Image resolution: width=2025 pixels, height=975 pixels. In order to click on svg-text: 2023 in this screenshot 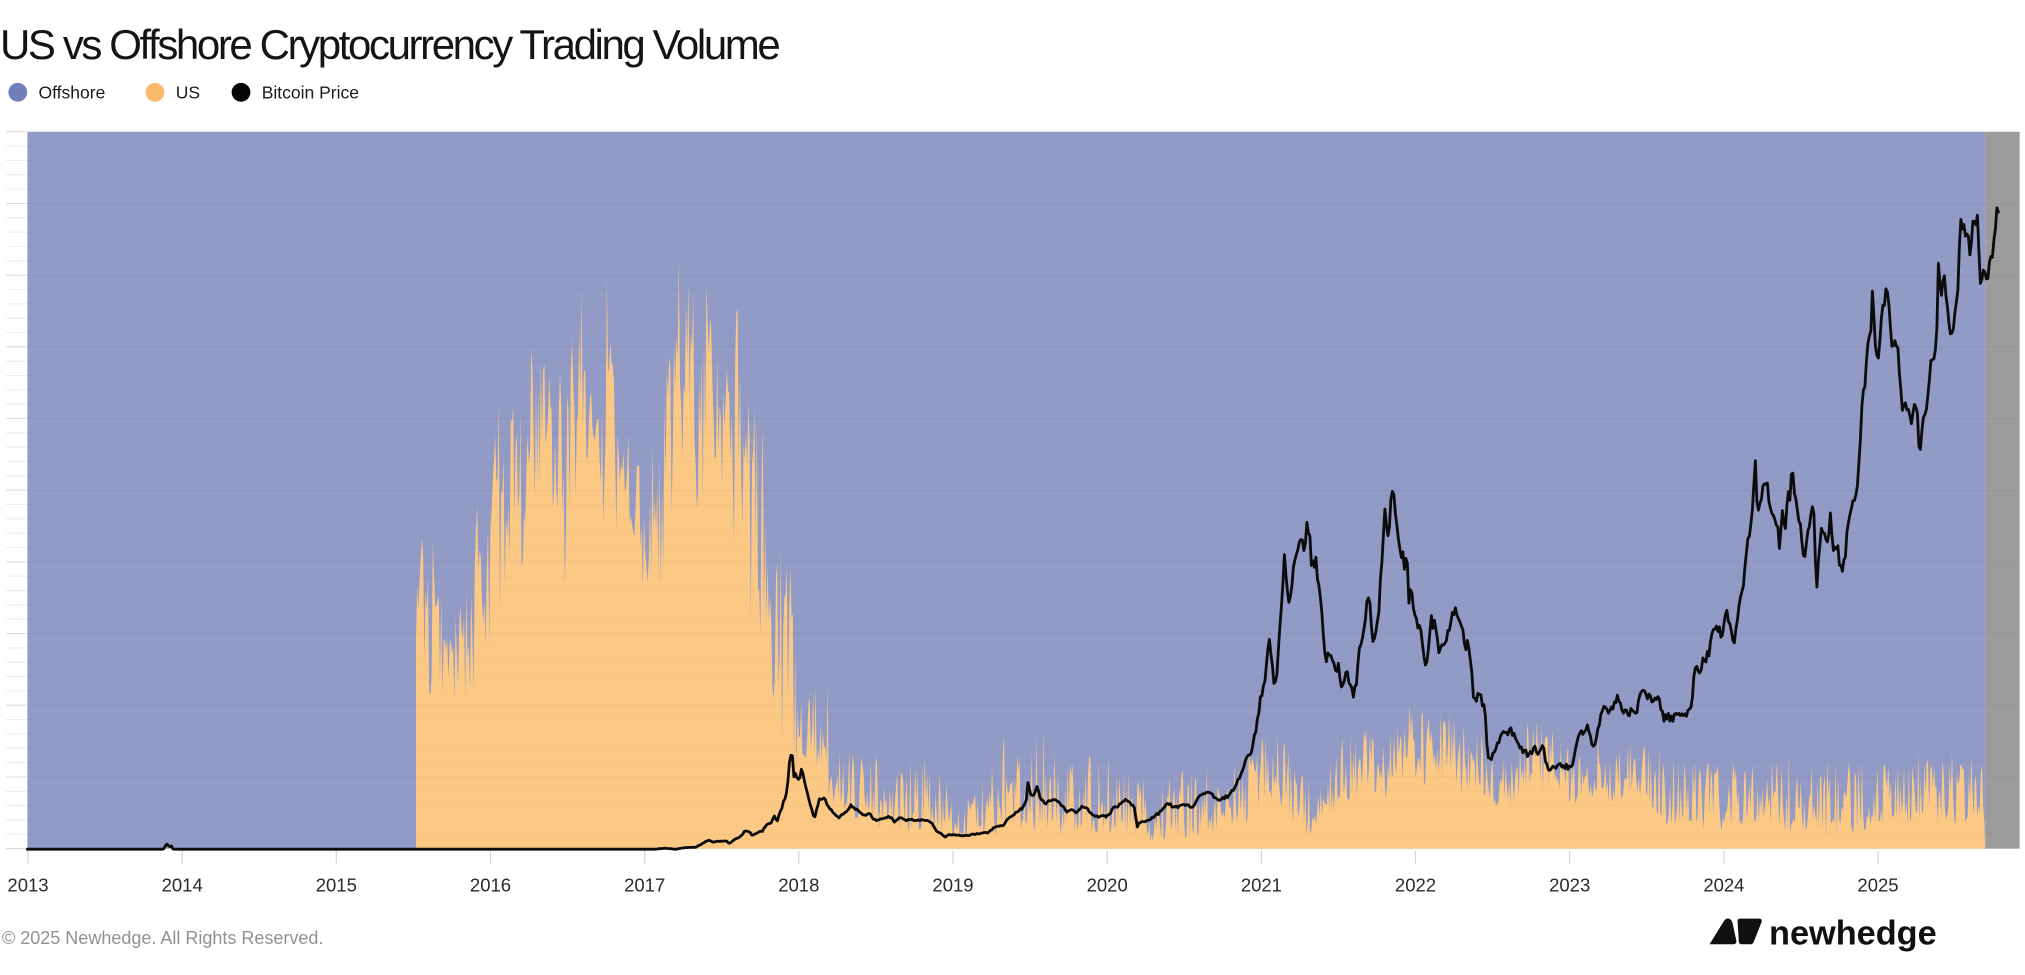, I will do `click(1569, 885)`.